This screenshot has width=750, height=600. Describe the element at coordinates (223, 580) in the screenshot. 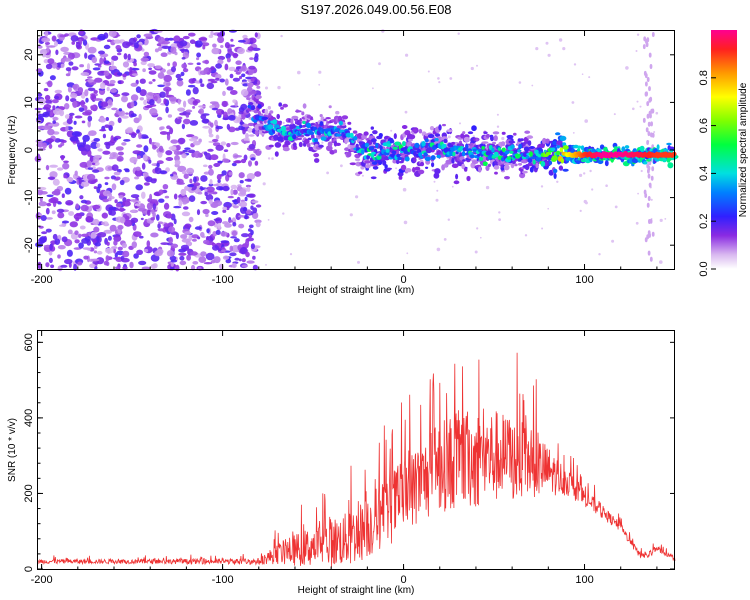

I see `x-tick-label: -100` at that location.